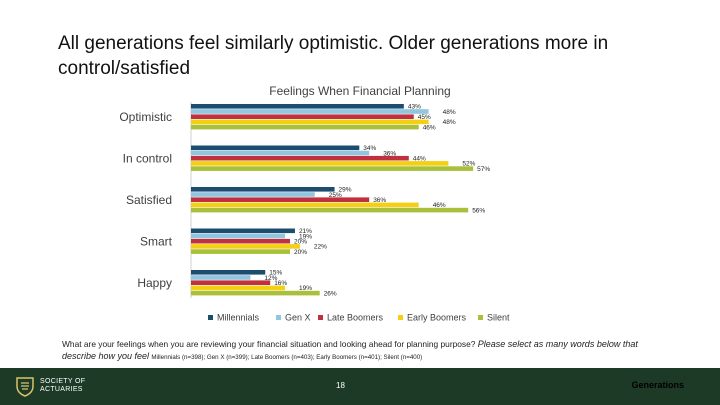 The width and height of the screenshot is (720, 405). I want to click on bar-smart-late-boomers, so click(240, 241).